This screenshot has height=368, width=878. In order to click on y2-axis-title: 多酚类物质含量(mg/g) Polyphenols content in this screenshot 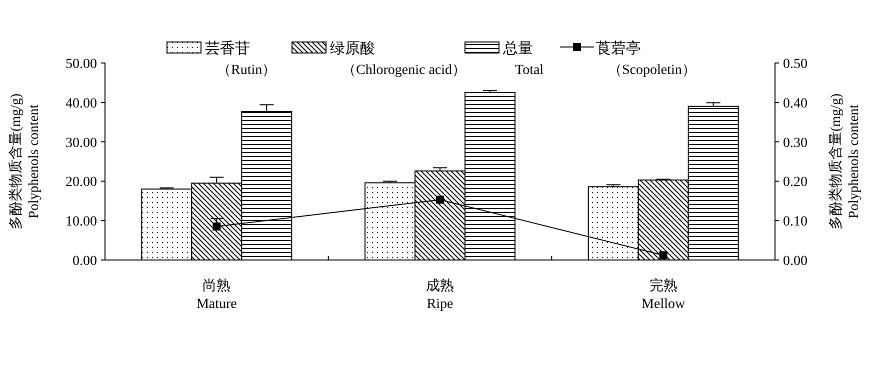, I will do `click(845, 161)`.